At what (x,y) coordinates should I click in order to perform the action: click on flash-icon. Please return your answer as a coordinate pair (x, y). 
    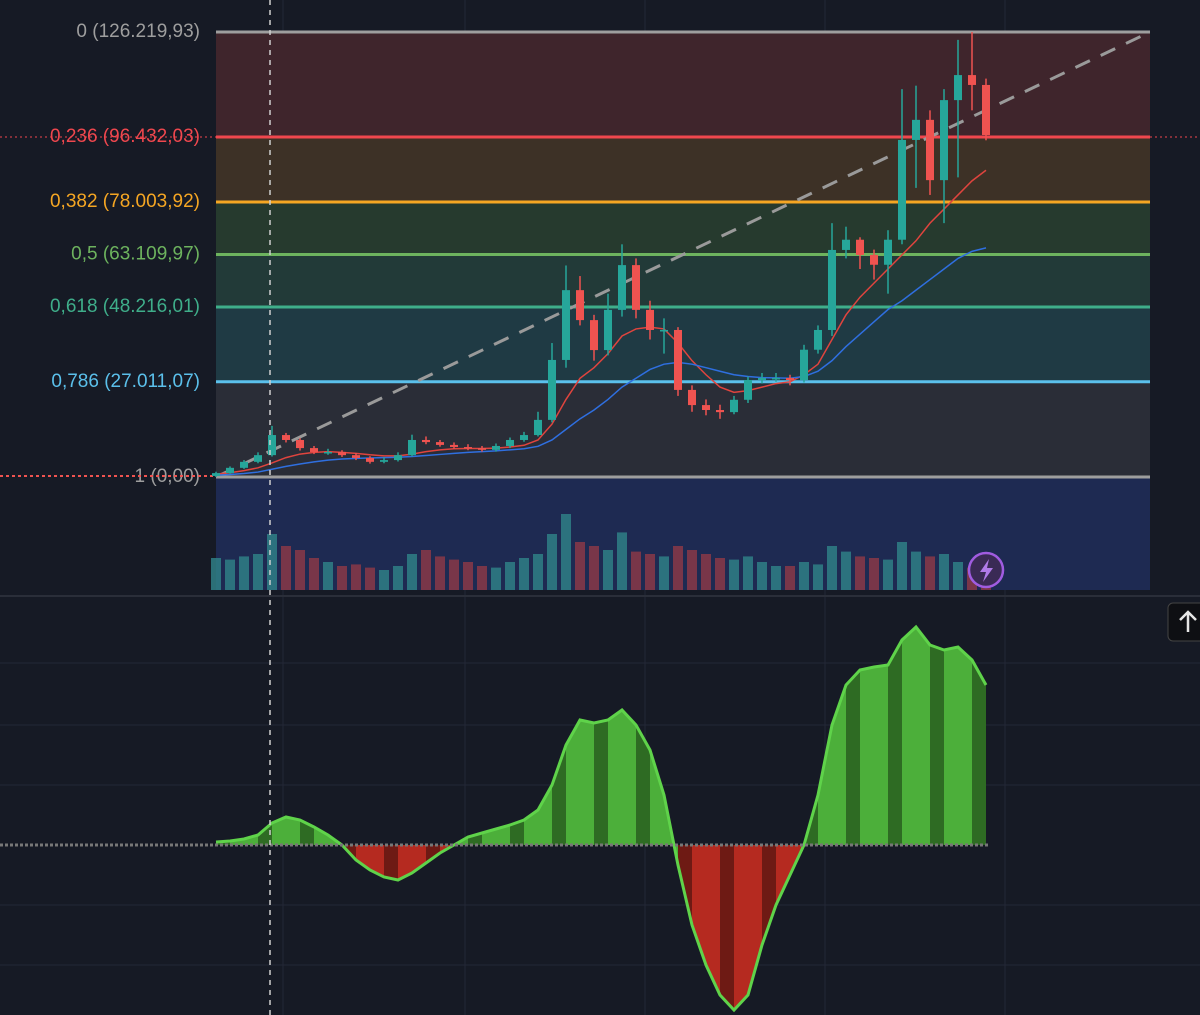
    Looking at the image, I should click on (986, 570).